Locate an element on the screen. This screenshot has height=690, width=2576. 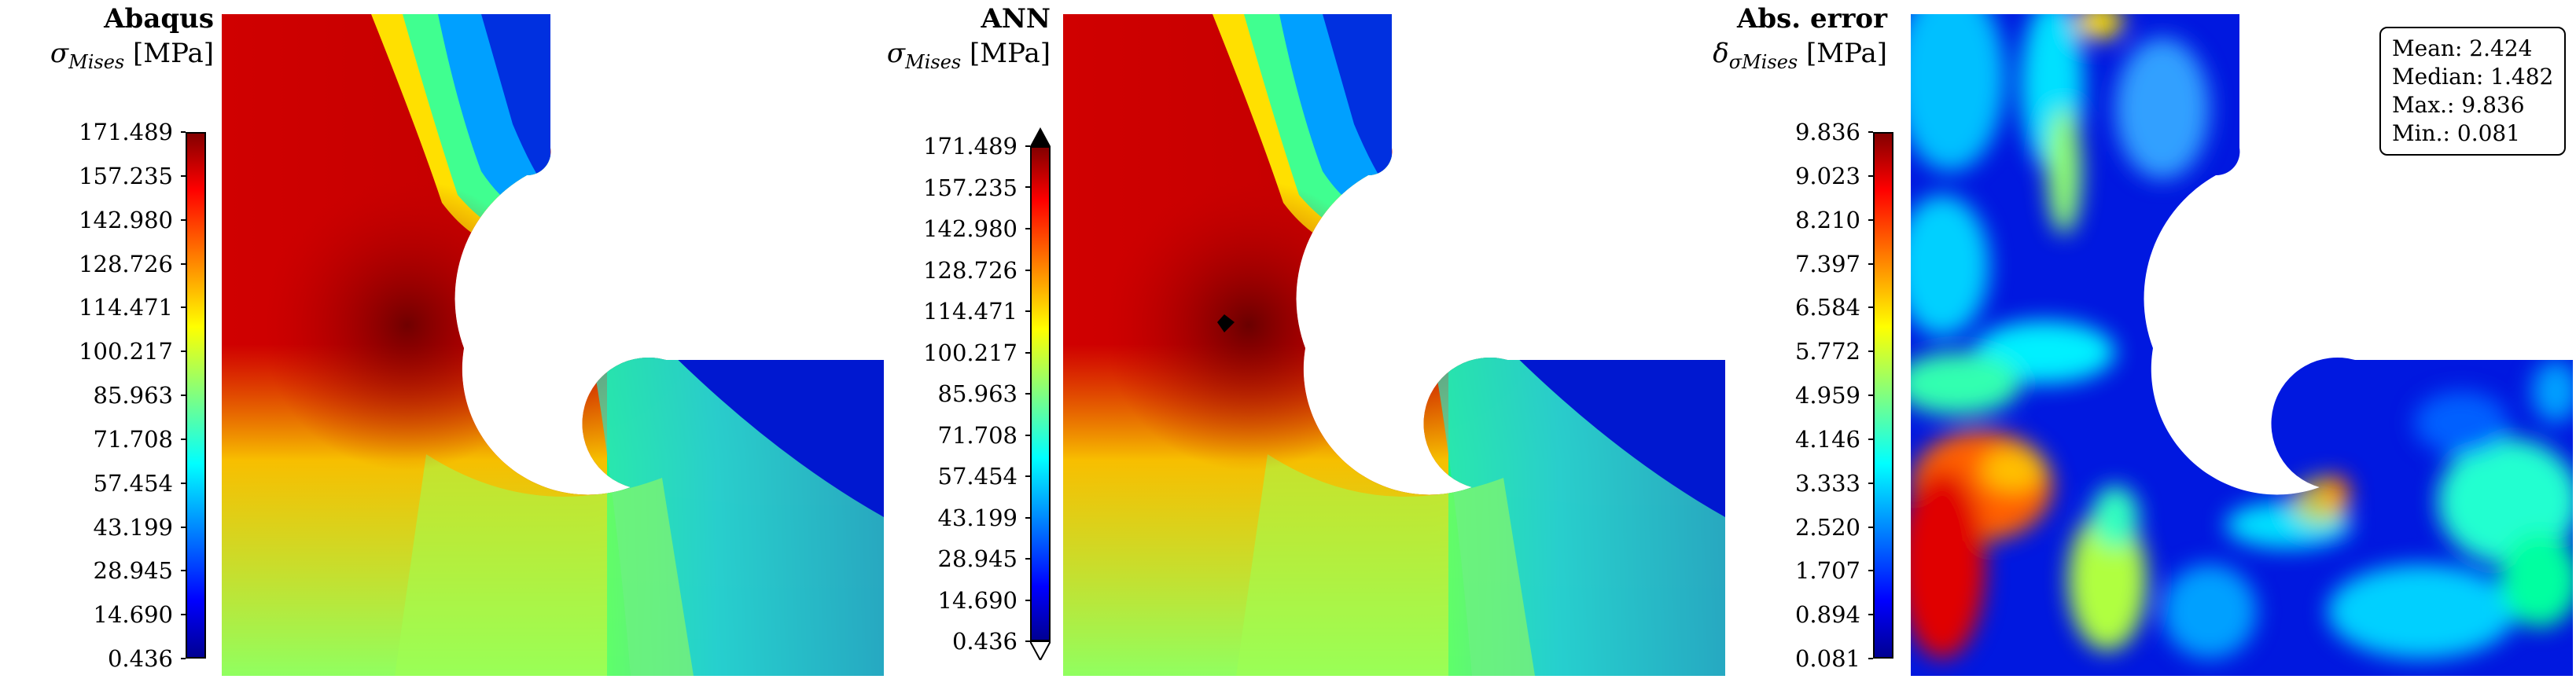
panel-title: Abaqus is located at coordinates (159, 19).